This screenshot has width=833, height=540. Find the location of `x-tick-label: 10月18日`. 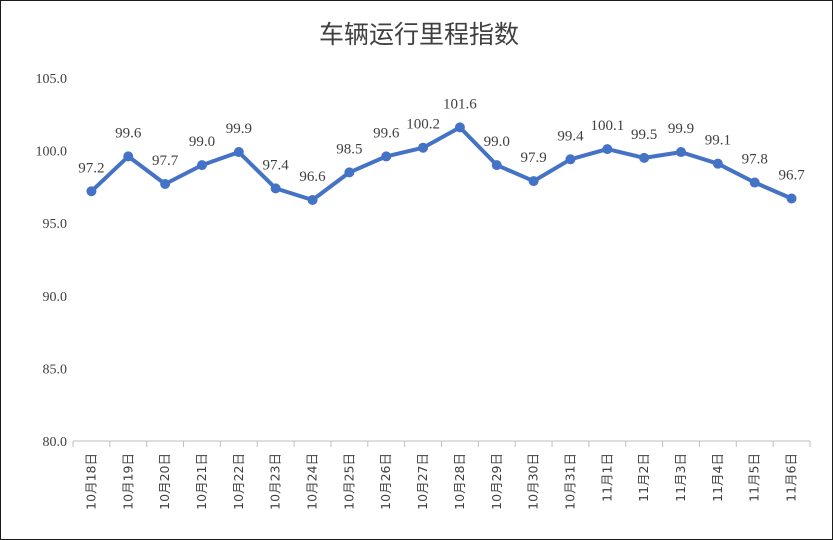

x-tick-label: 10月18日 is located at coordinates (90, 481).